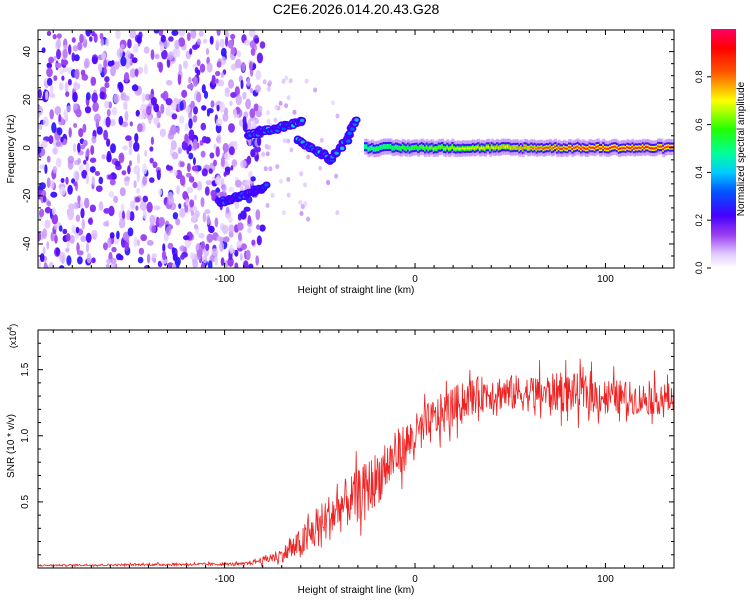 This screenshot has width=750, height=600. I want to click on x-tick-label: -100, so click(225, 279).